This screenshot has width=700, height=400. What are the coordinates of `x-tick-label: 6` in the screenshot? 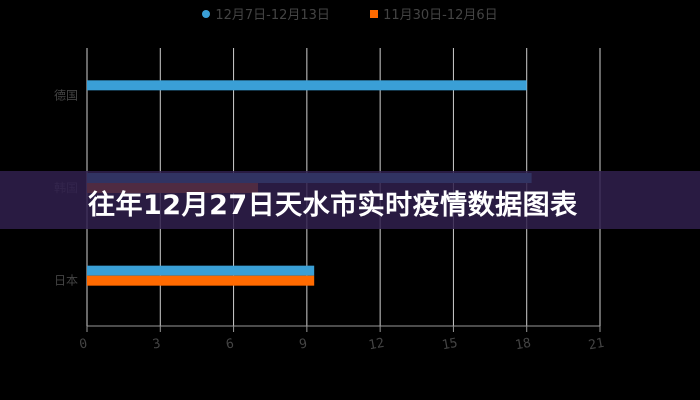 It's located at (230, 344).